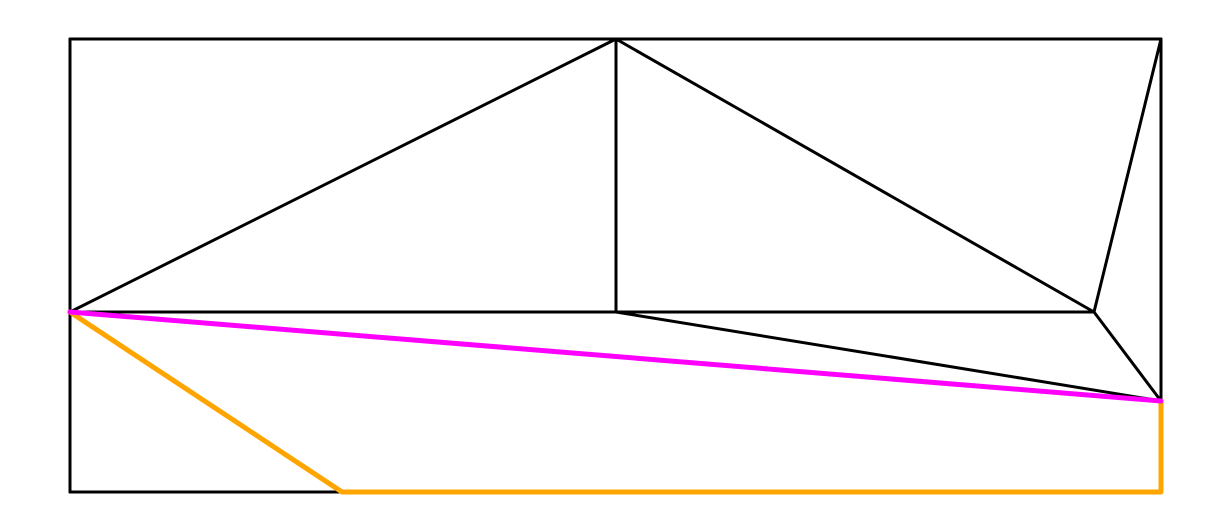  I want to click on magenta-highlight-diagonal, so click(615, 356).